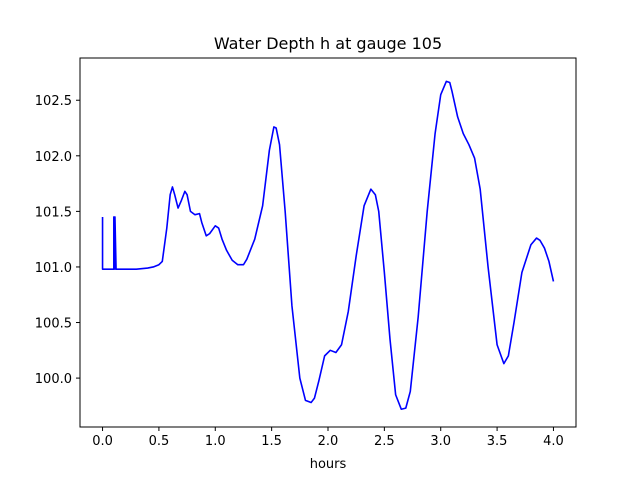 The image size is (640, 480). What do you see at coordinates (497, 441) in the screenshot?
I see `x-tick-label: 3.5` at bounding box center [497, 441].